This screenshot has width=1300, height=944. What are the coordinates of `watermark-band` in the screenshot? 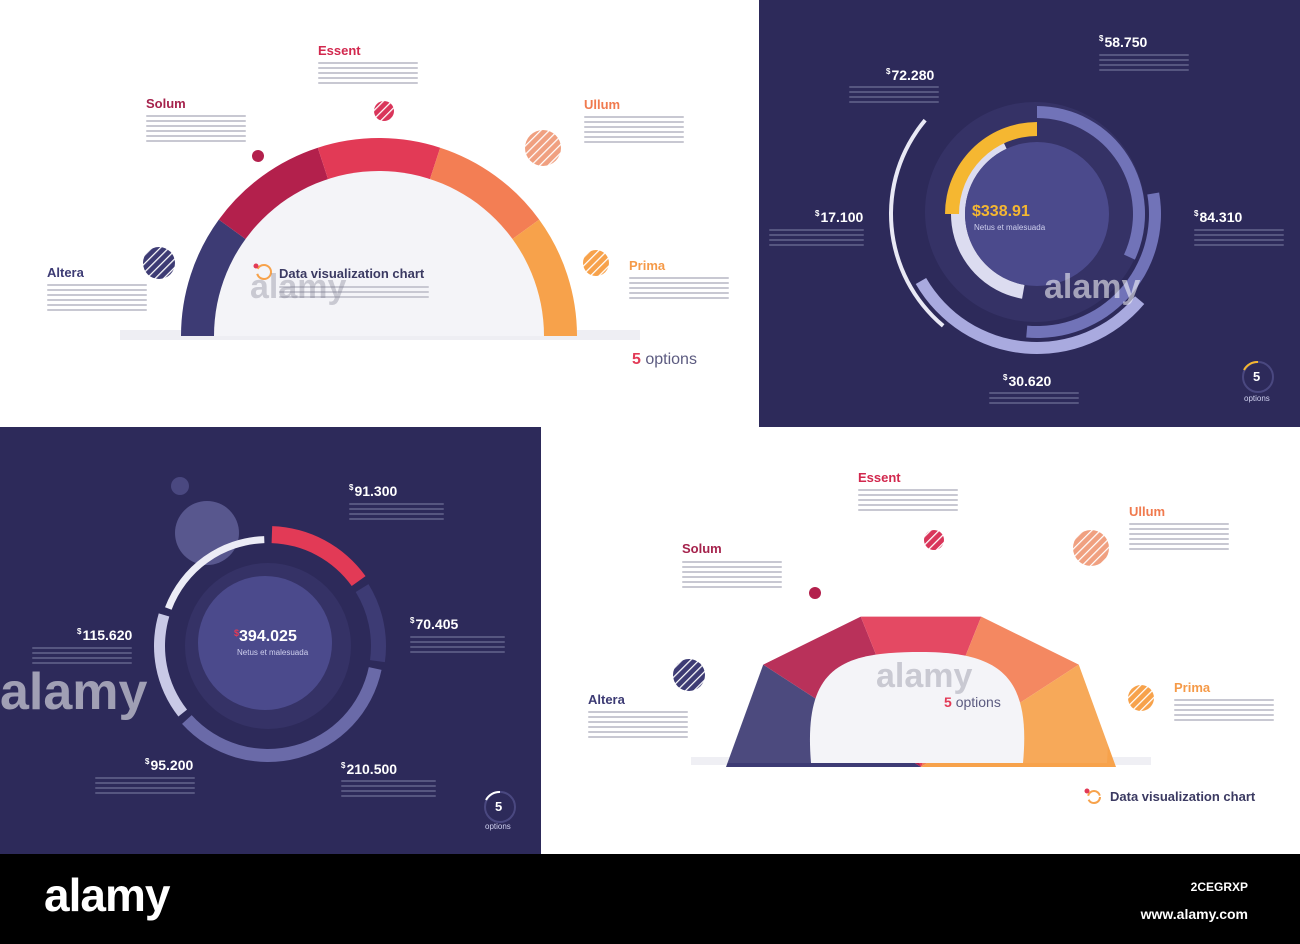 It's located at (650, 899).